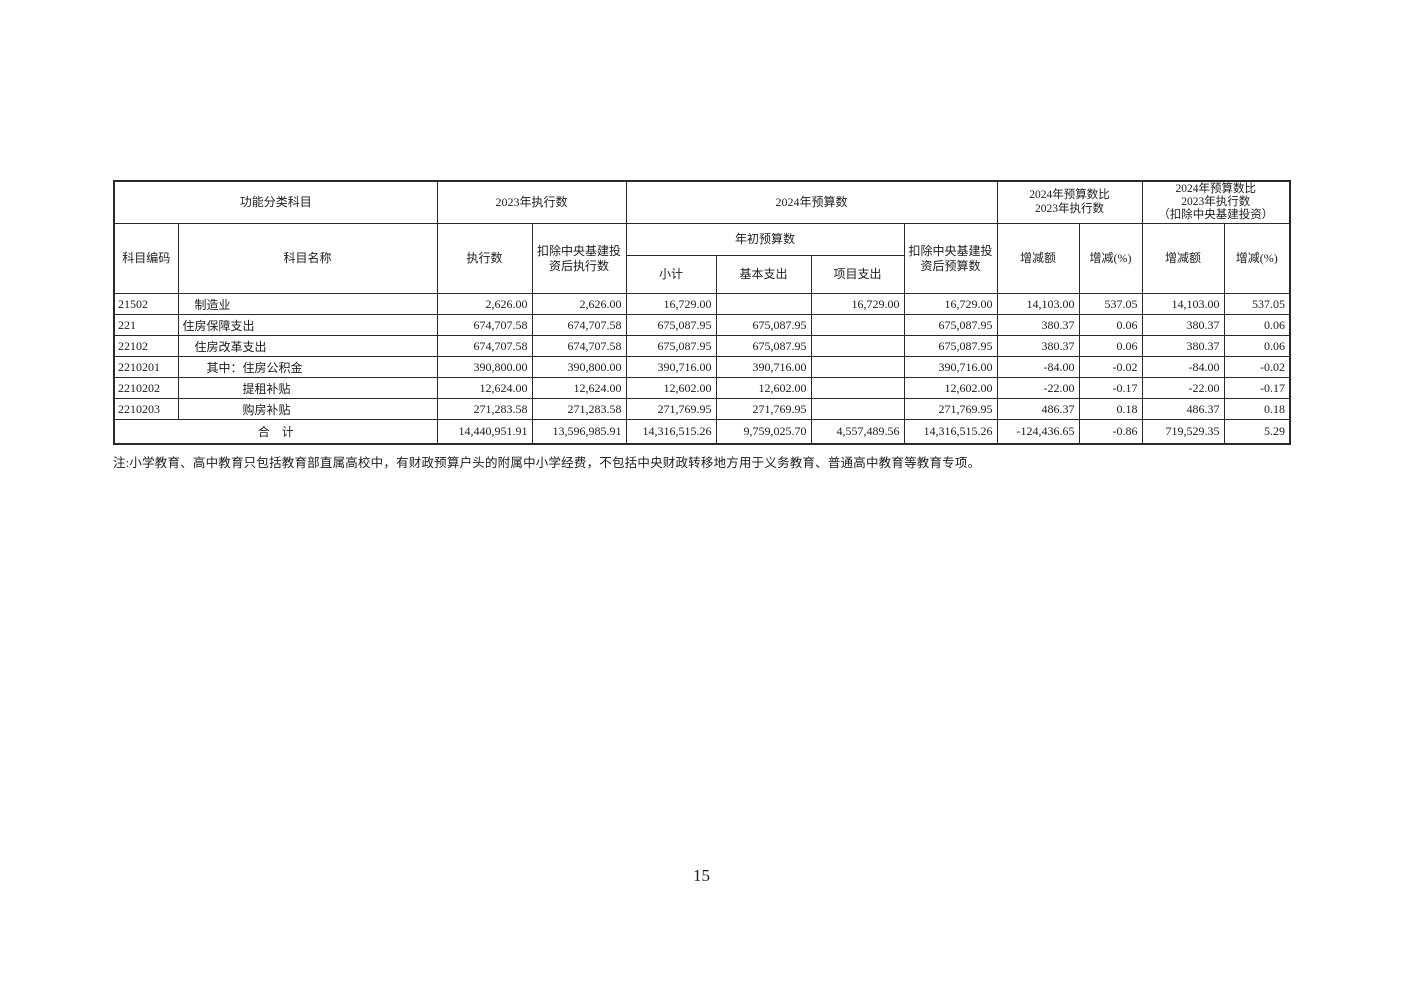 Image resolution: width=1403 pixels, height=992 pixels. What do you see at coordinates (579, 258) in the screenshot?
I see `header-execution-excl-investment: 扣除中央基建投 资后执行数` at bounding box center [579, 258].